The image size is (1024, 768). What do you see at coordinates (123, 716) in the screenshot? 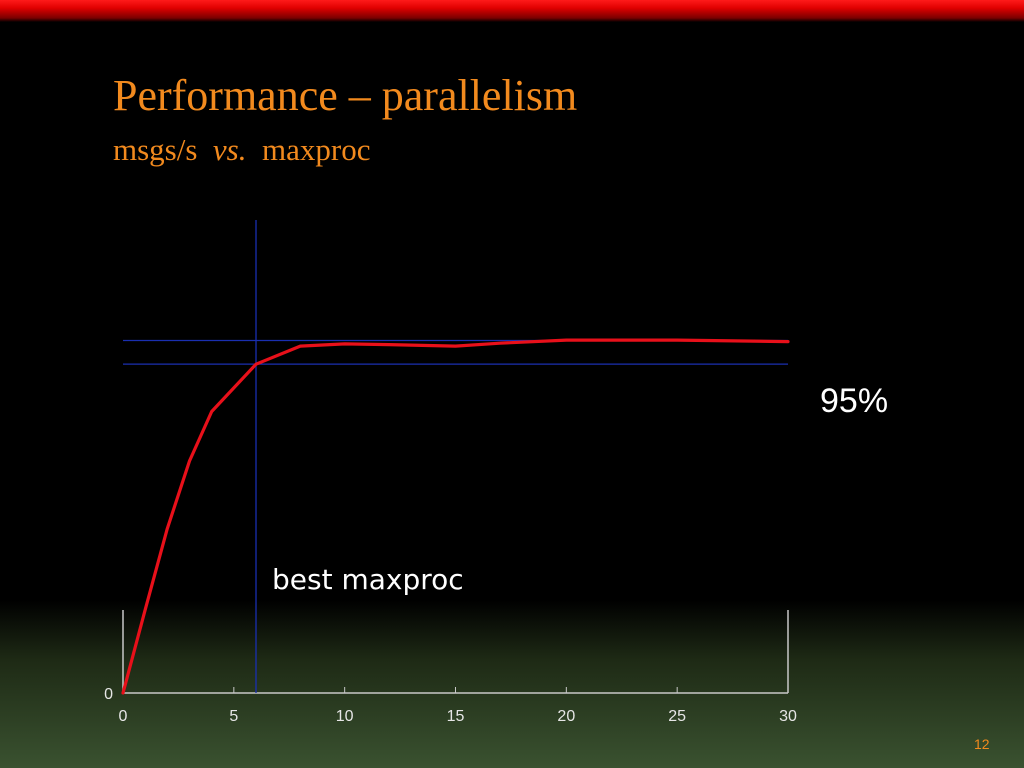
I see `x-tick-label: 0` at bounding box center [123, 716].